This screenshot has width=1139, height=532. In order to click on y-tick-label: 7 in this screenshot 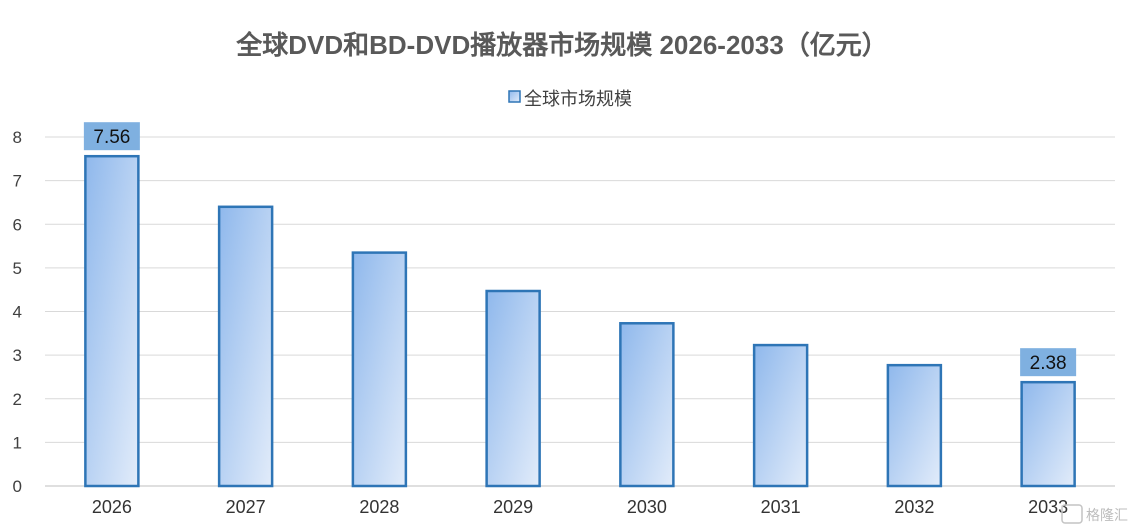, I will do `click(17, 181)`.